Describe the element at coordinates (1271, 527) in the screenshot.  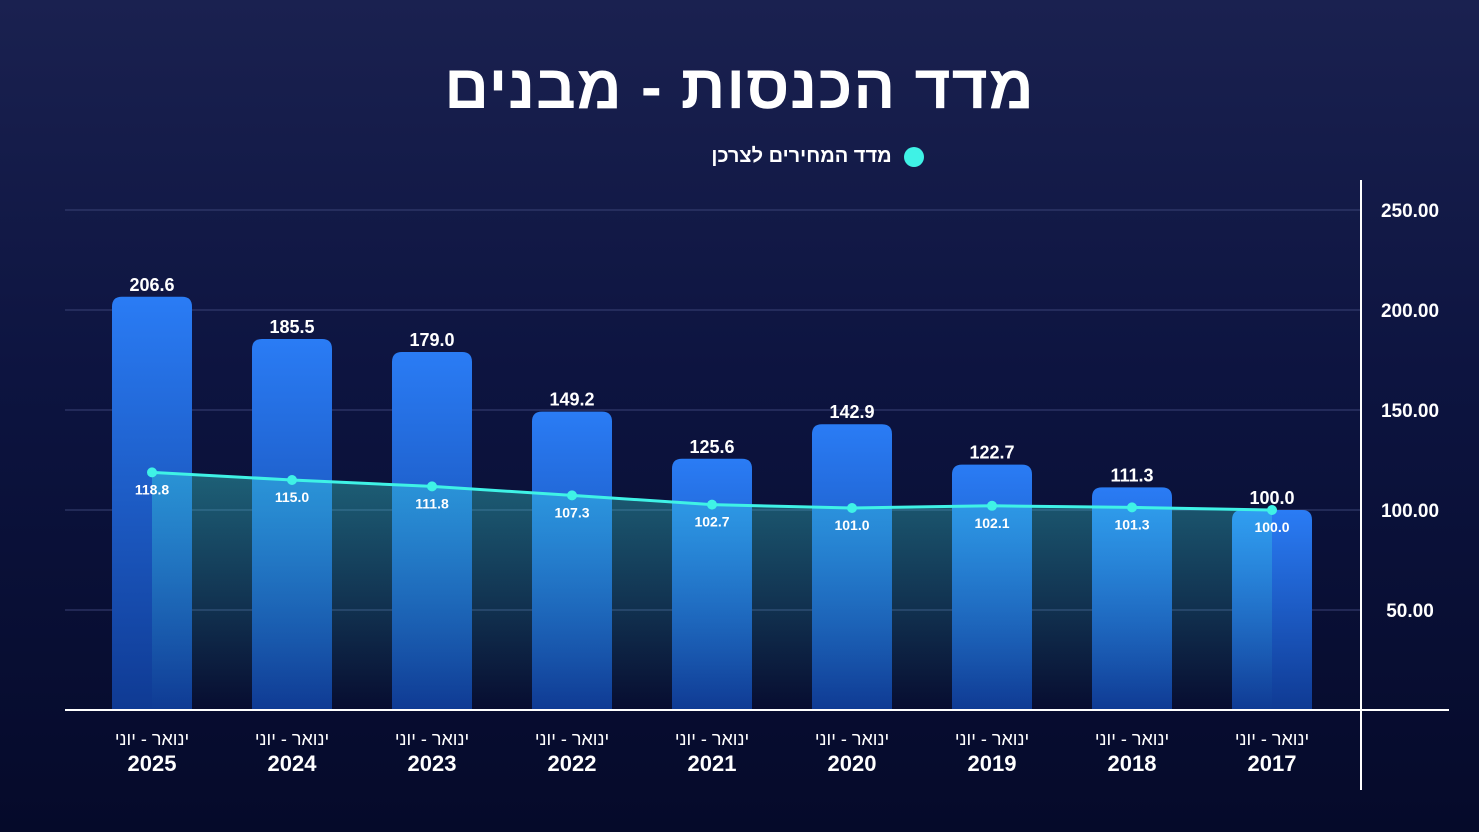
I see `line-value-label: 100.0` at that location.